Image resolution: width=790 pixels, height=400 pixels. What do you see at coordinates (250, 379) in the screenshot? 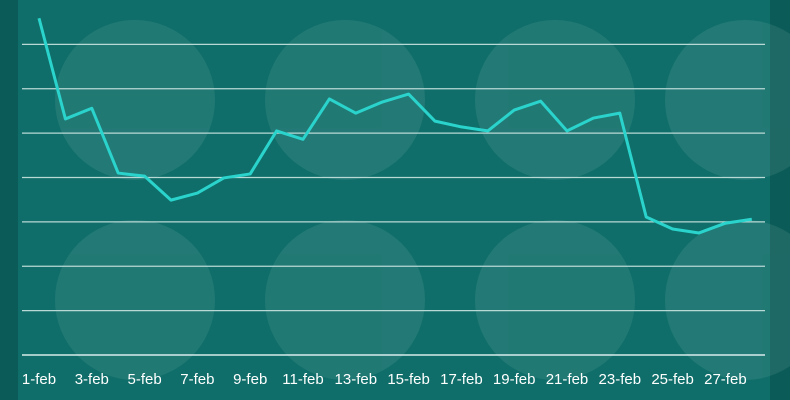
I see `x-tick-label: 9-feb` at bounding box center [250, 379].